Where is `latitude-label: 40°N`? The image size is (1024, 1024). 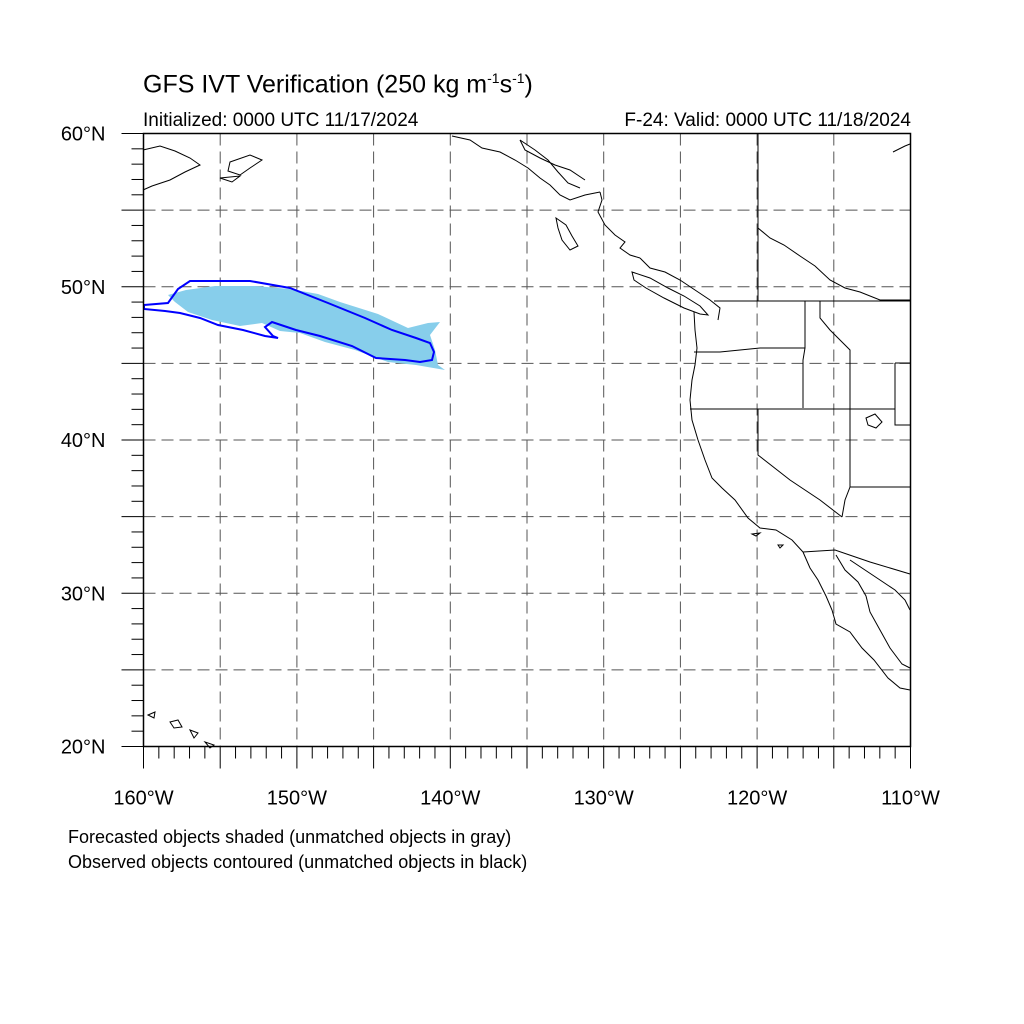 latitude-label: 40°N is located at coordinates (83, 441).